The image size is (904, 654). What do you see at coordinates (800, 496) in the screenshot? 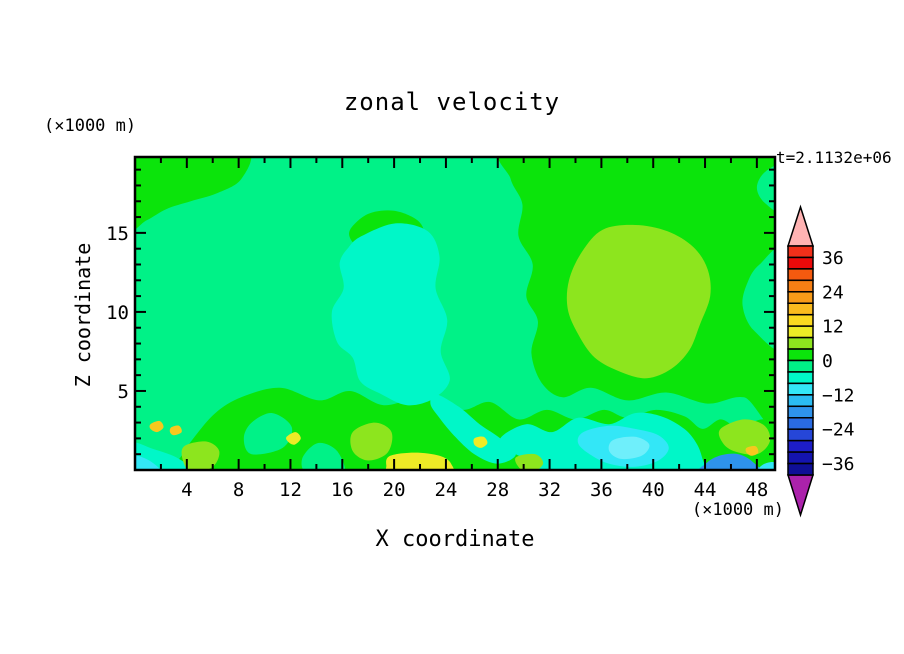
I see `colorbar-under-arrow` at bounding box center [800, 496].